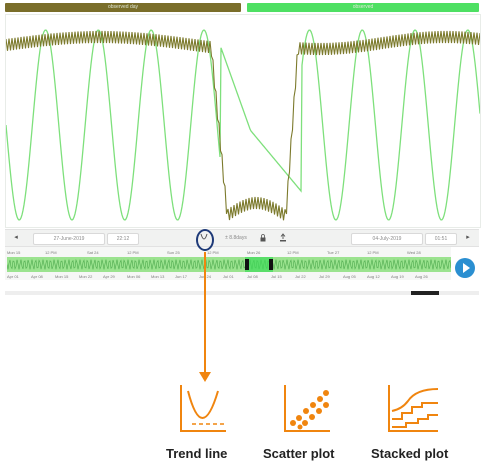 The width and height of the screenshot is (487, 469). I want to click on nav-bottom-label: Mon 06, so click(134, 276).